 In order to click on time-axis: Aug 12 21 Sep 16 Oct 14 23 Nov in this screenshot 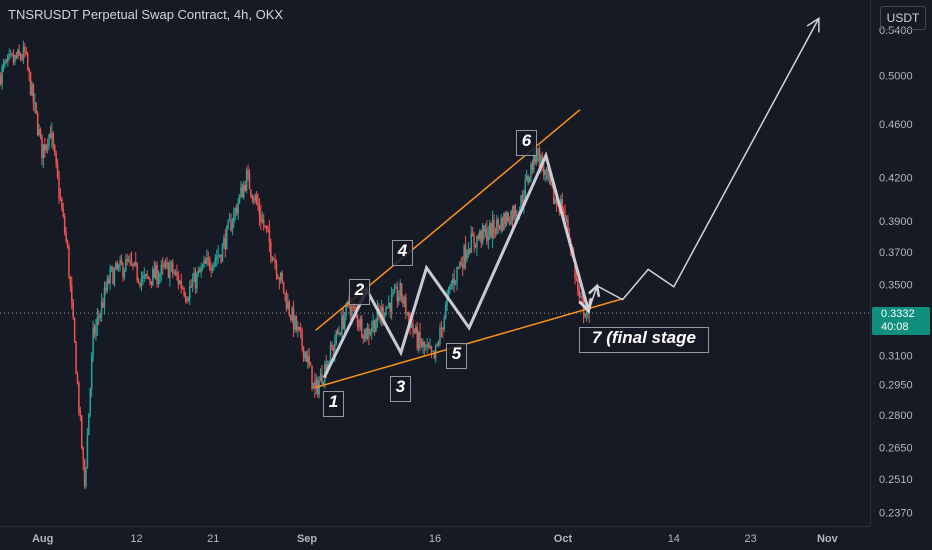, I will do `click(435, 539)`.